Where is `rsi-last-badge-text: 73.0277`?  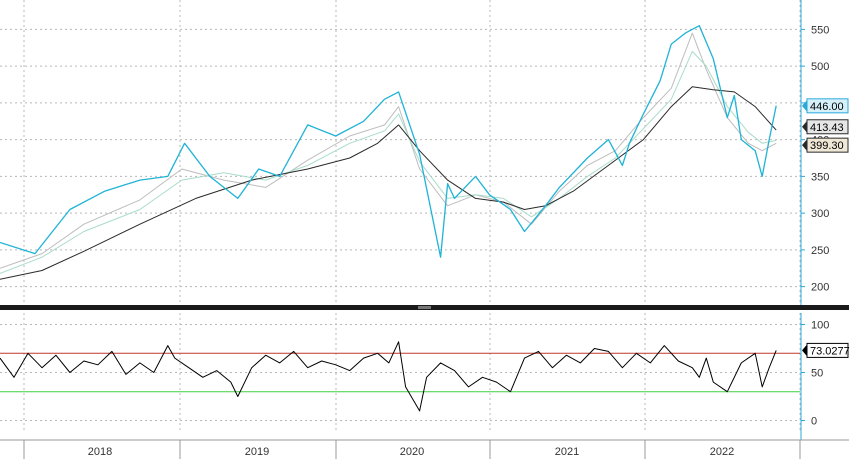
rsi-last-badge-text: 73.0277 is located at coordinates (829, 351).